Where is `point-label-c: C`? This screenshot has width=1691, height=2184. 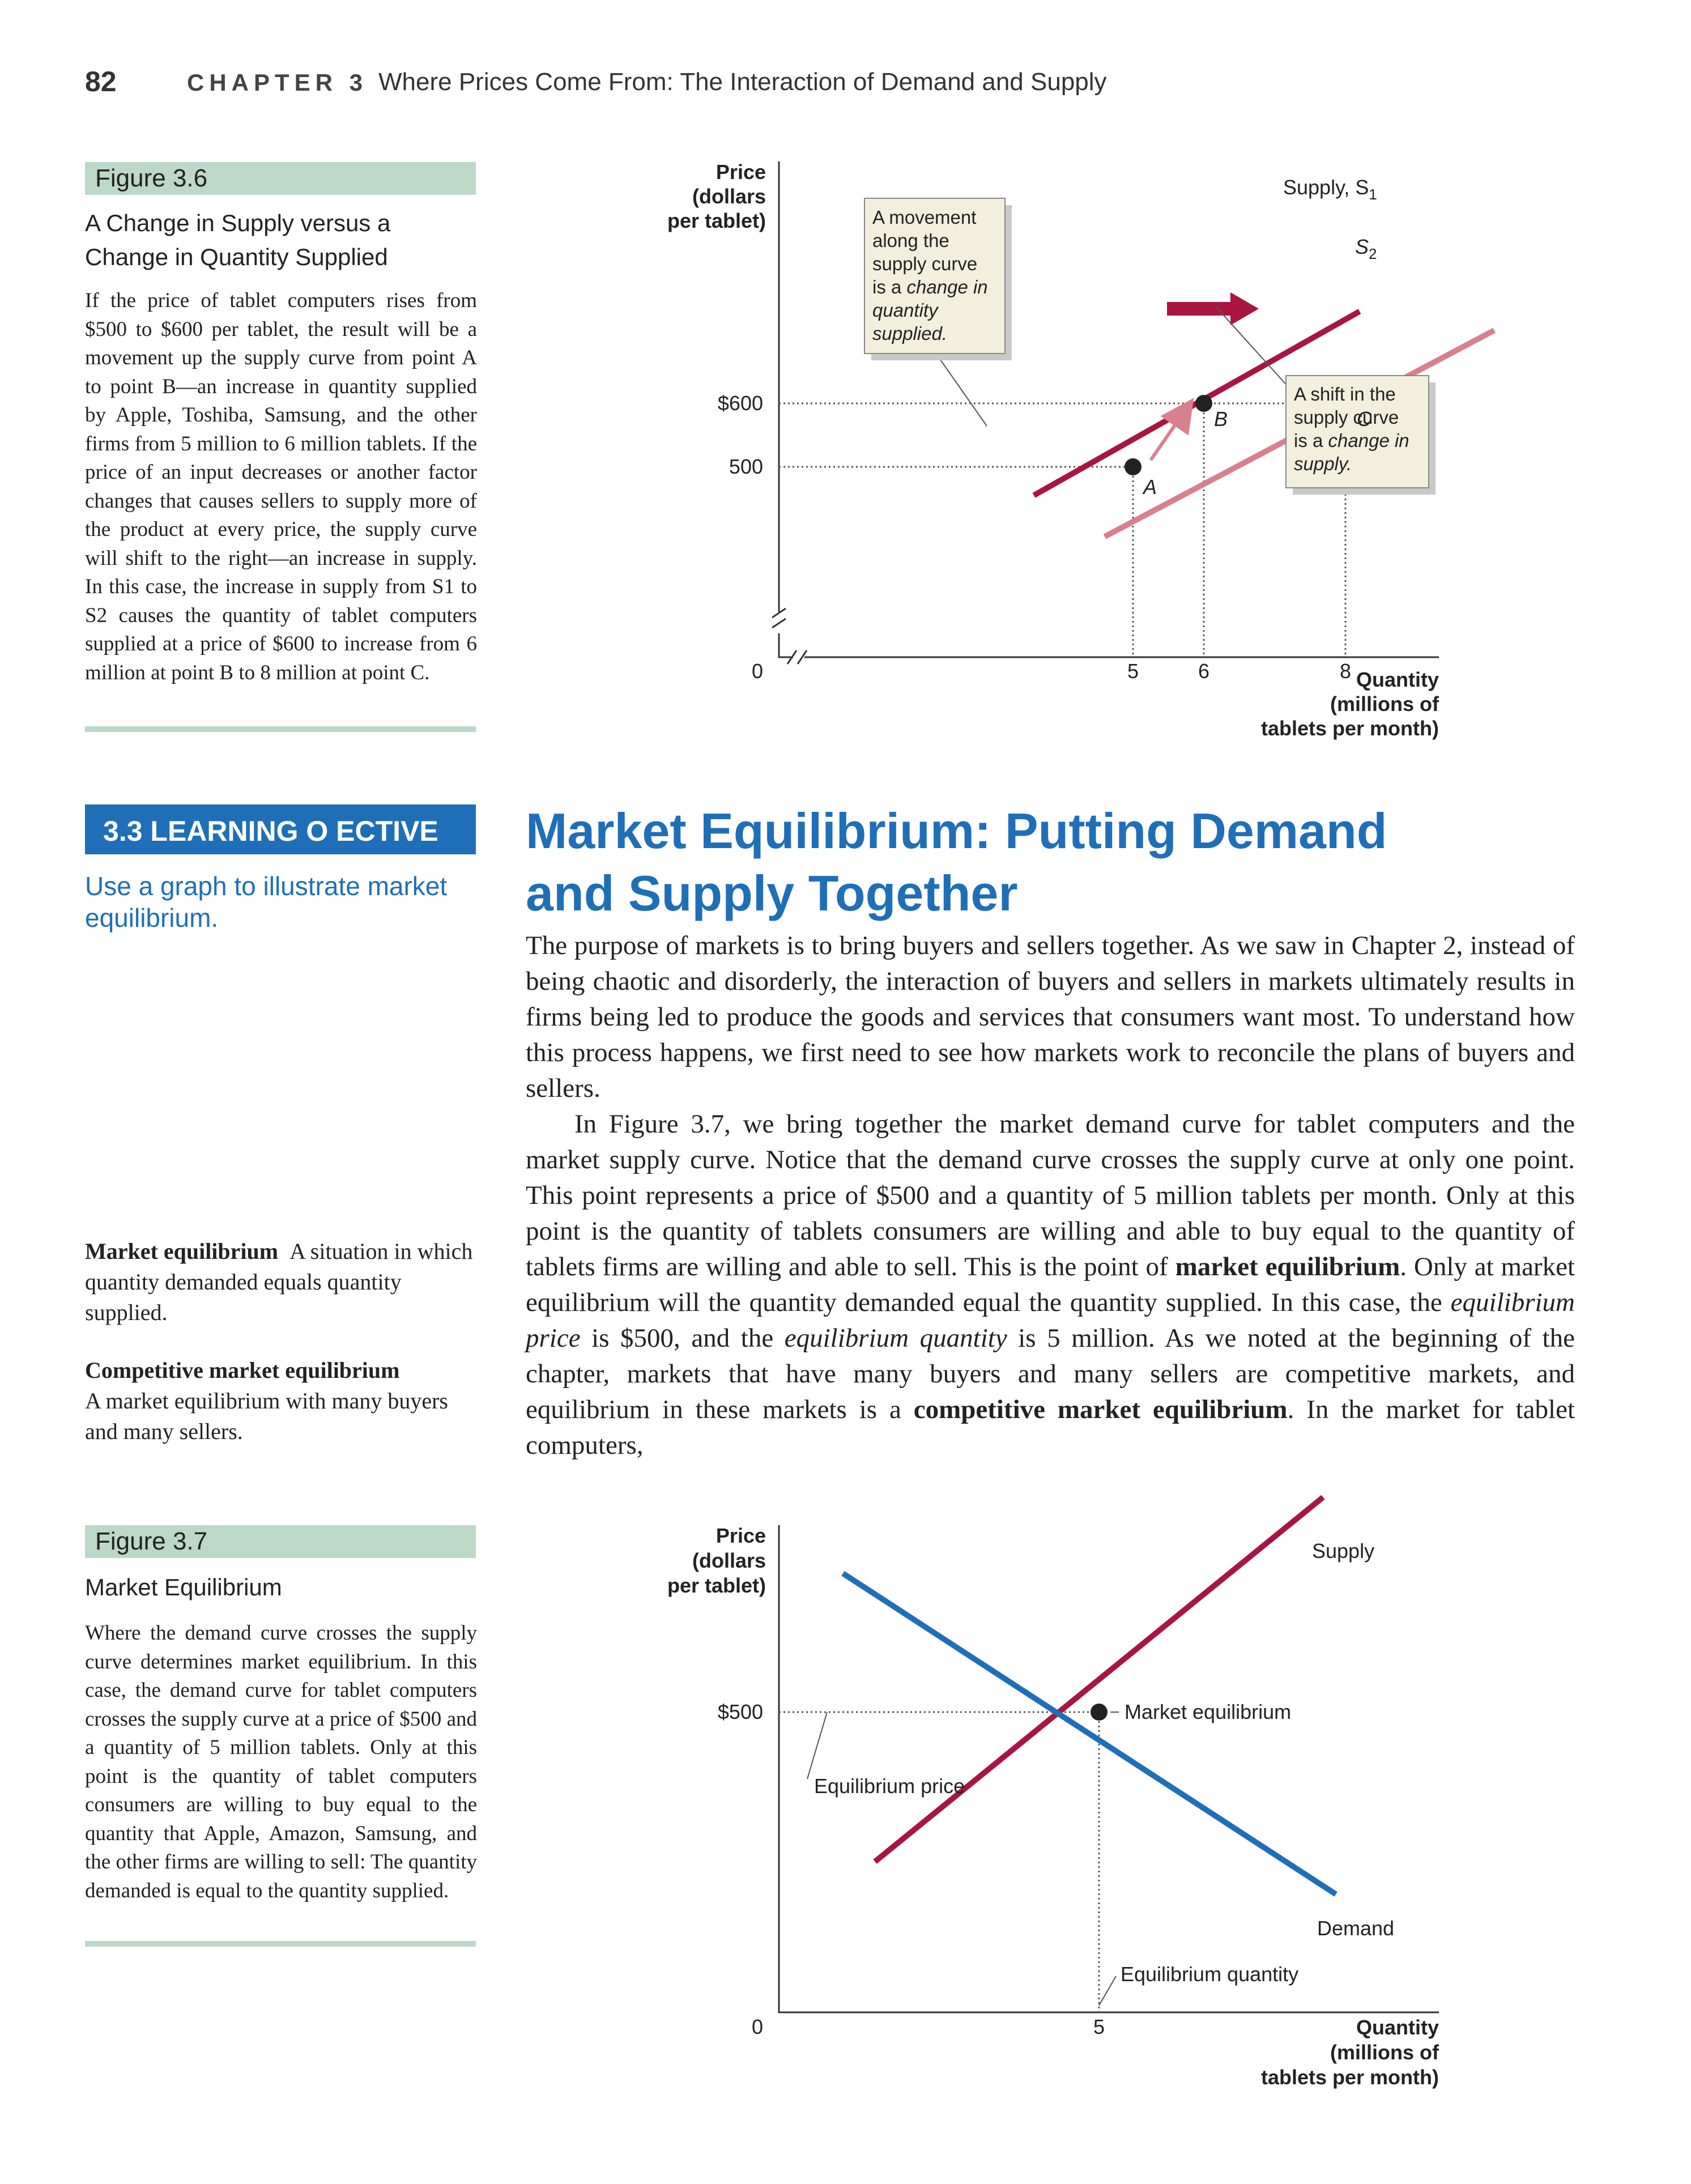 point-label-c: C is located at coordinates (1364, 419).